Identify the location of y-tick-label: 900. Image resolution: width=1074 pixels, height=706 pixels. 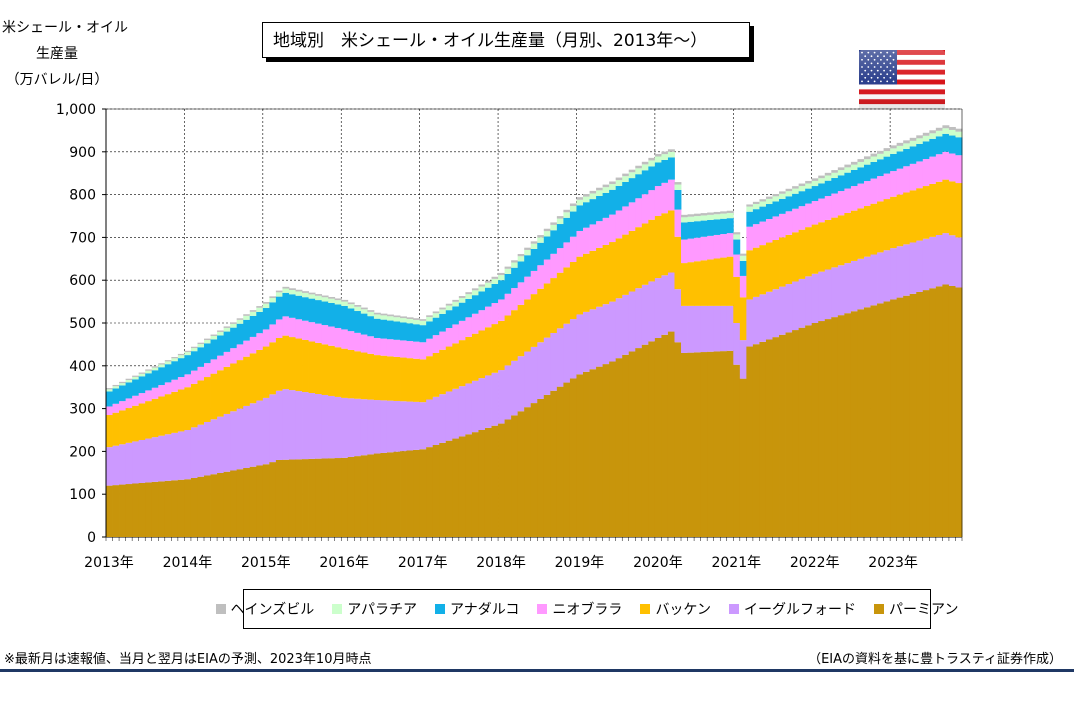
(82, 153).